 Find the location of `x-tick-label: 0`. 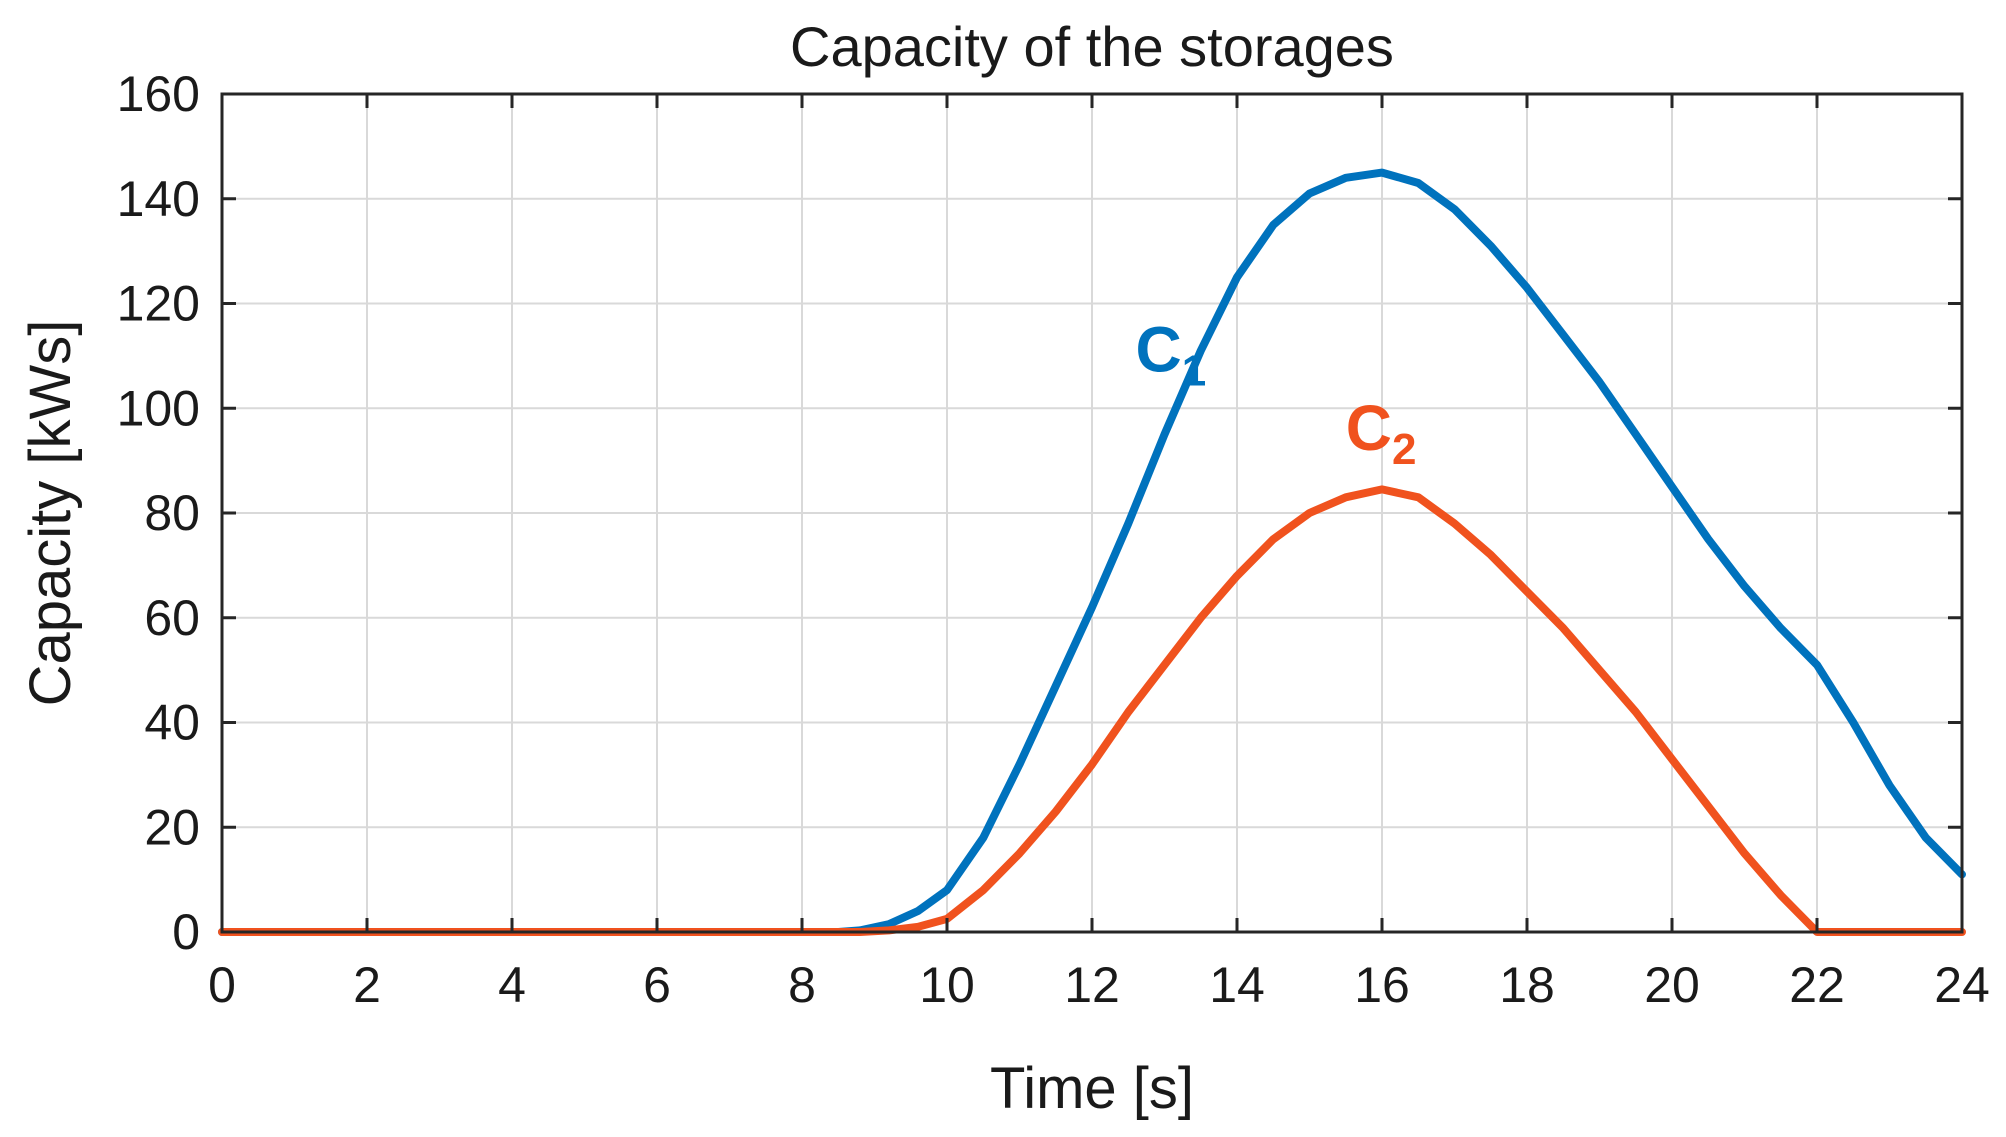

x-tick-label: 0 is located at coordinates (222, 985).